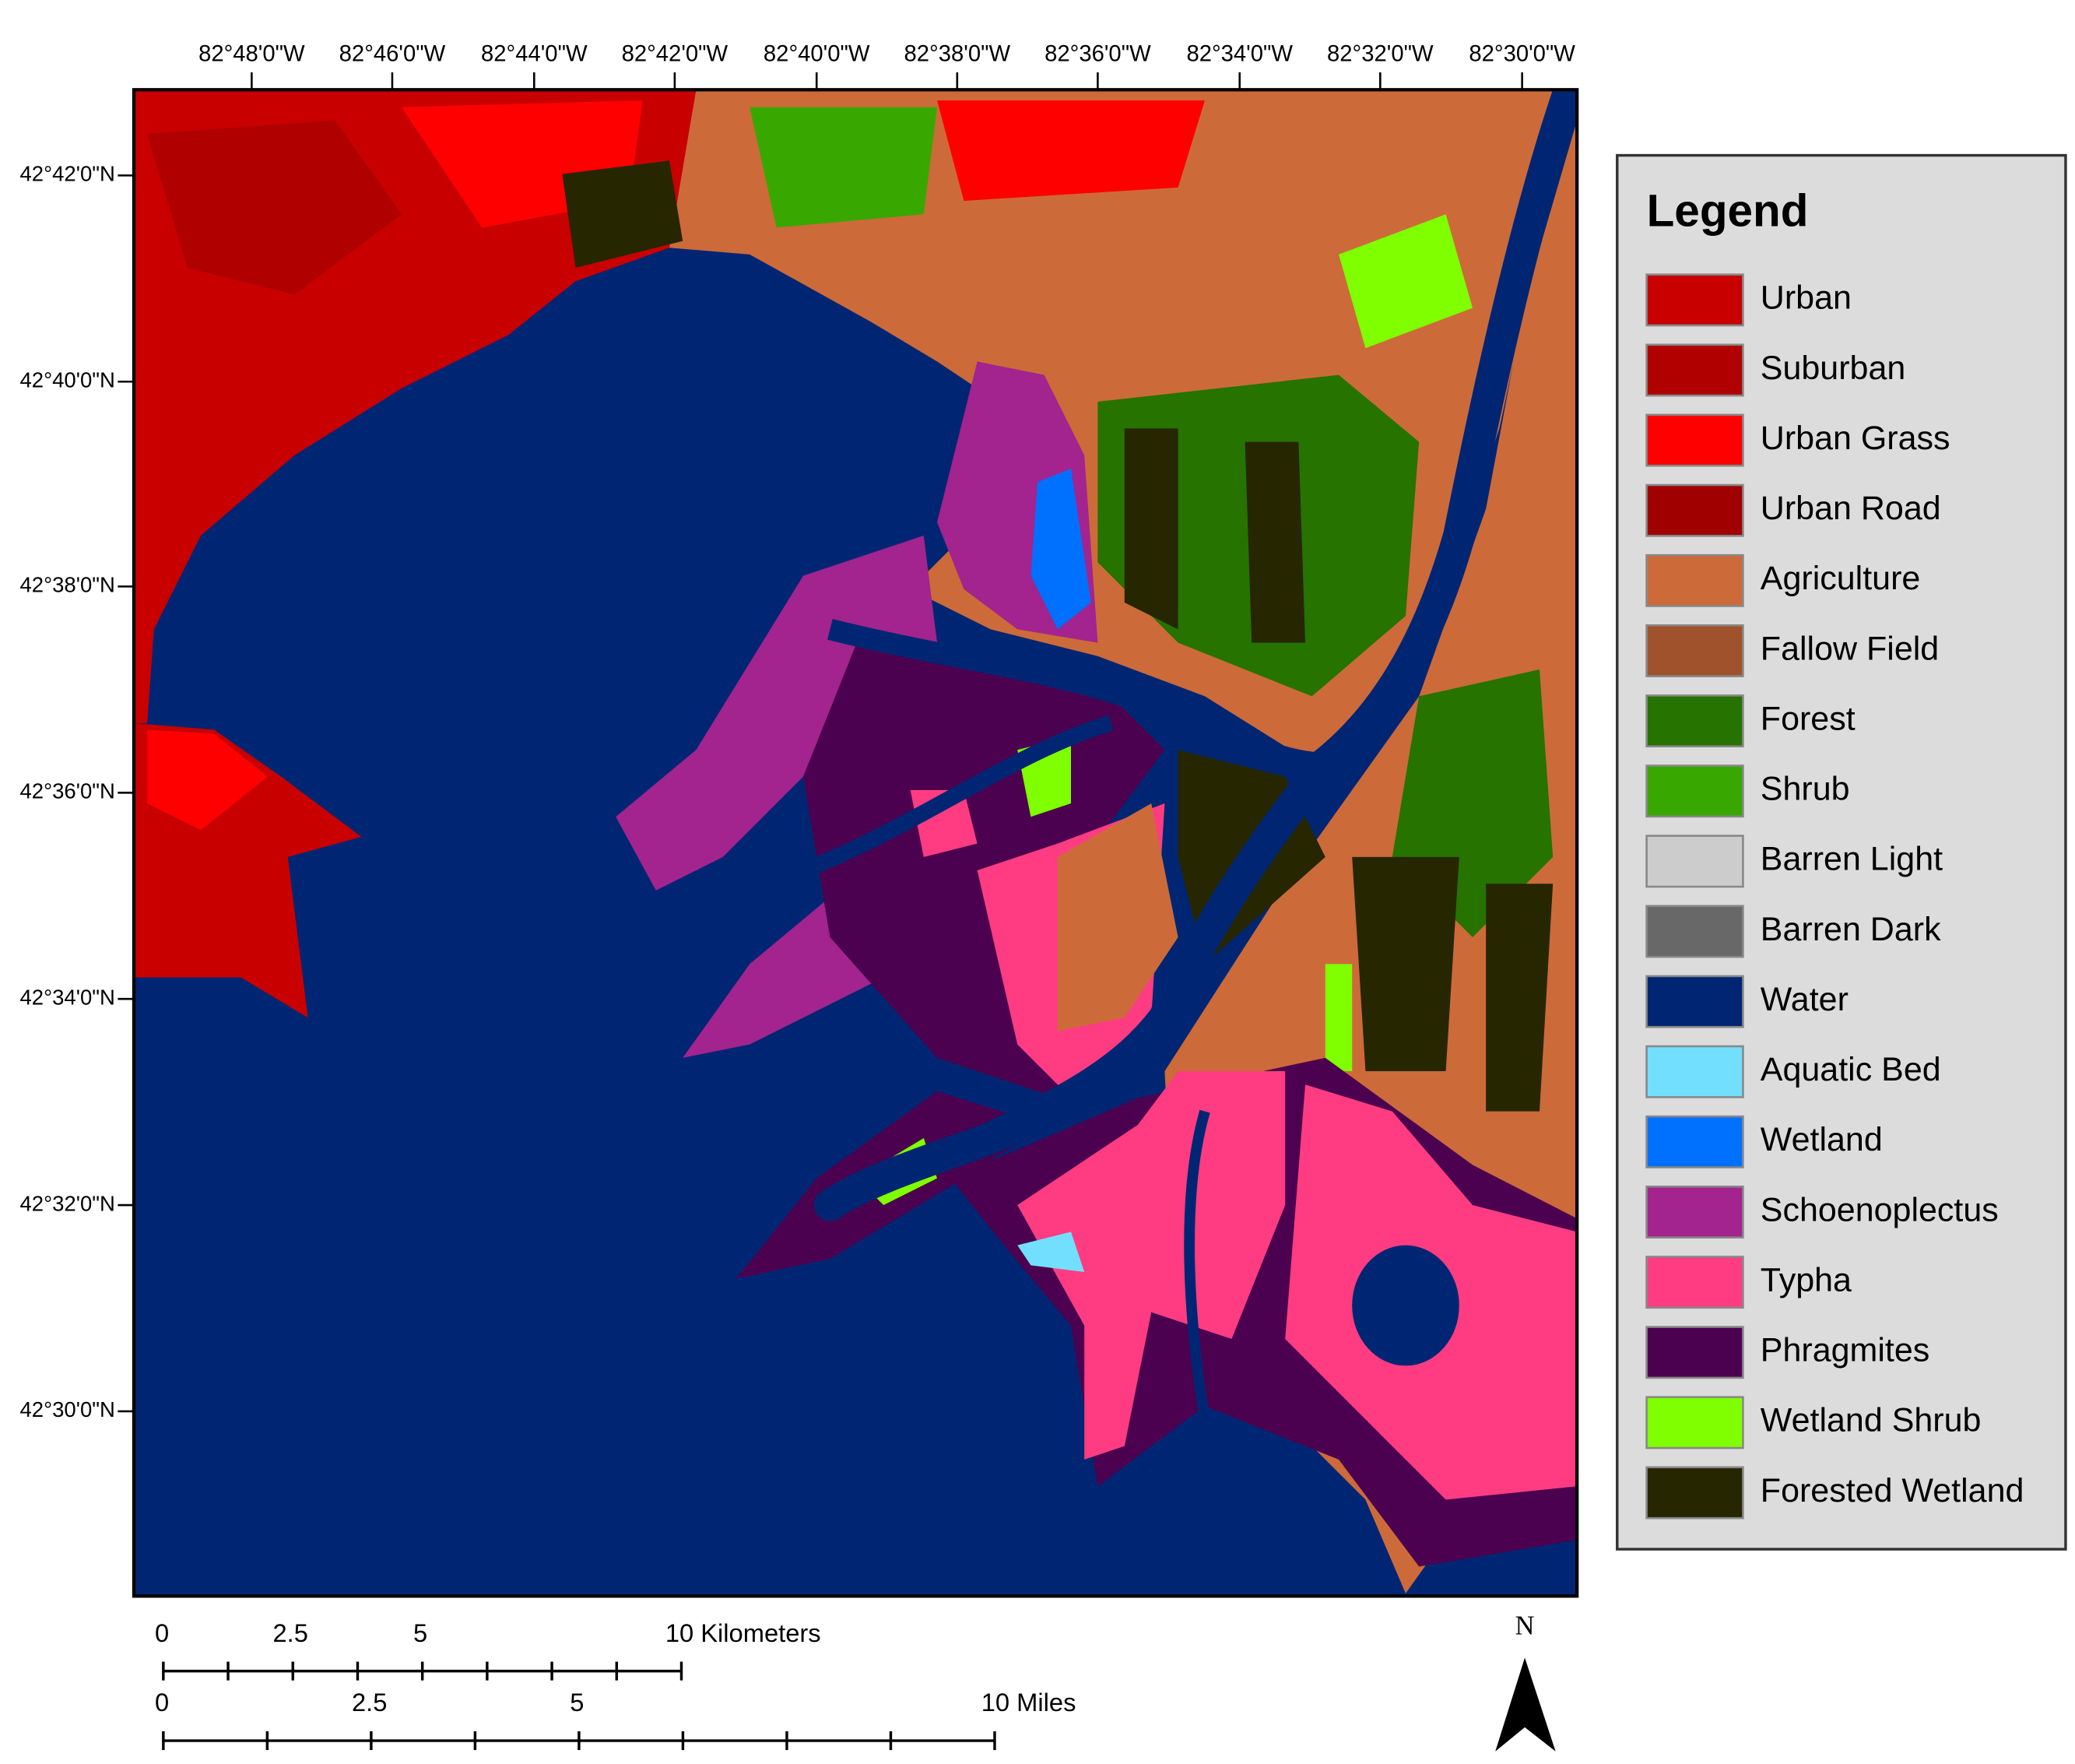 This screenshot has height=1764, width=2075. I want to click on longitude-label: 82°48'0"W, so click(251, 53).